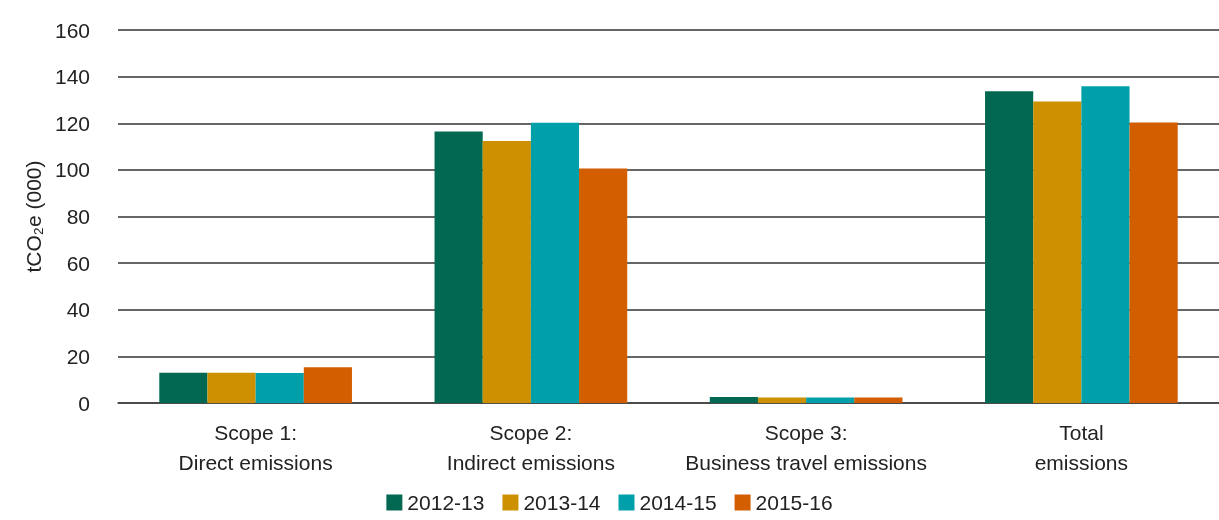 Image resolution: width=1219 pixels, height=520 pixels. Describe the element at coordinates (72, 123) in the screenshot. I see `y-tick-label: 120` at that location.